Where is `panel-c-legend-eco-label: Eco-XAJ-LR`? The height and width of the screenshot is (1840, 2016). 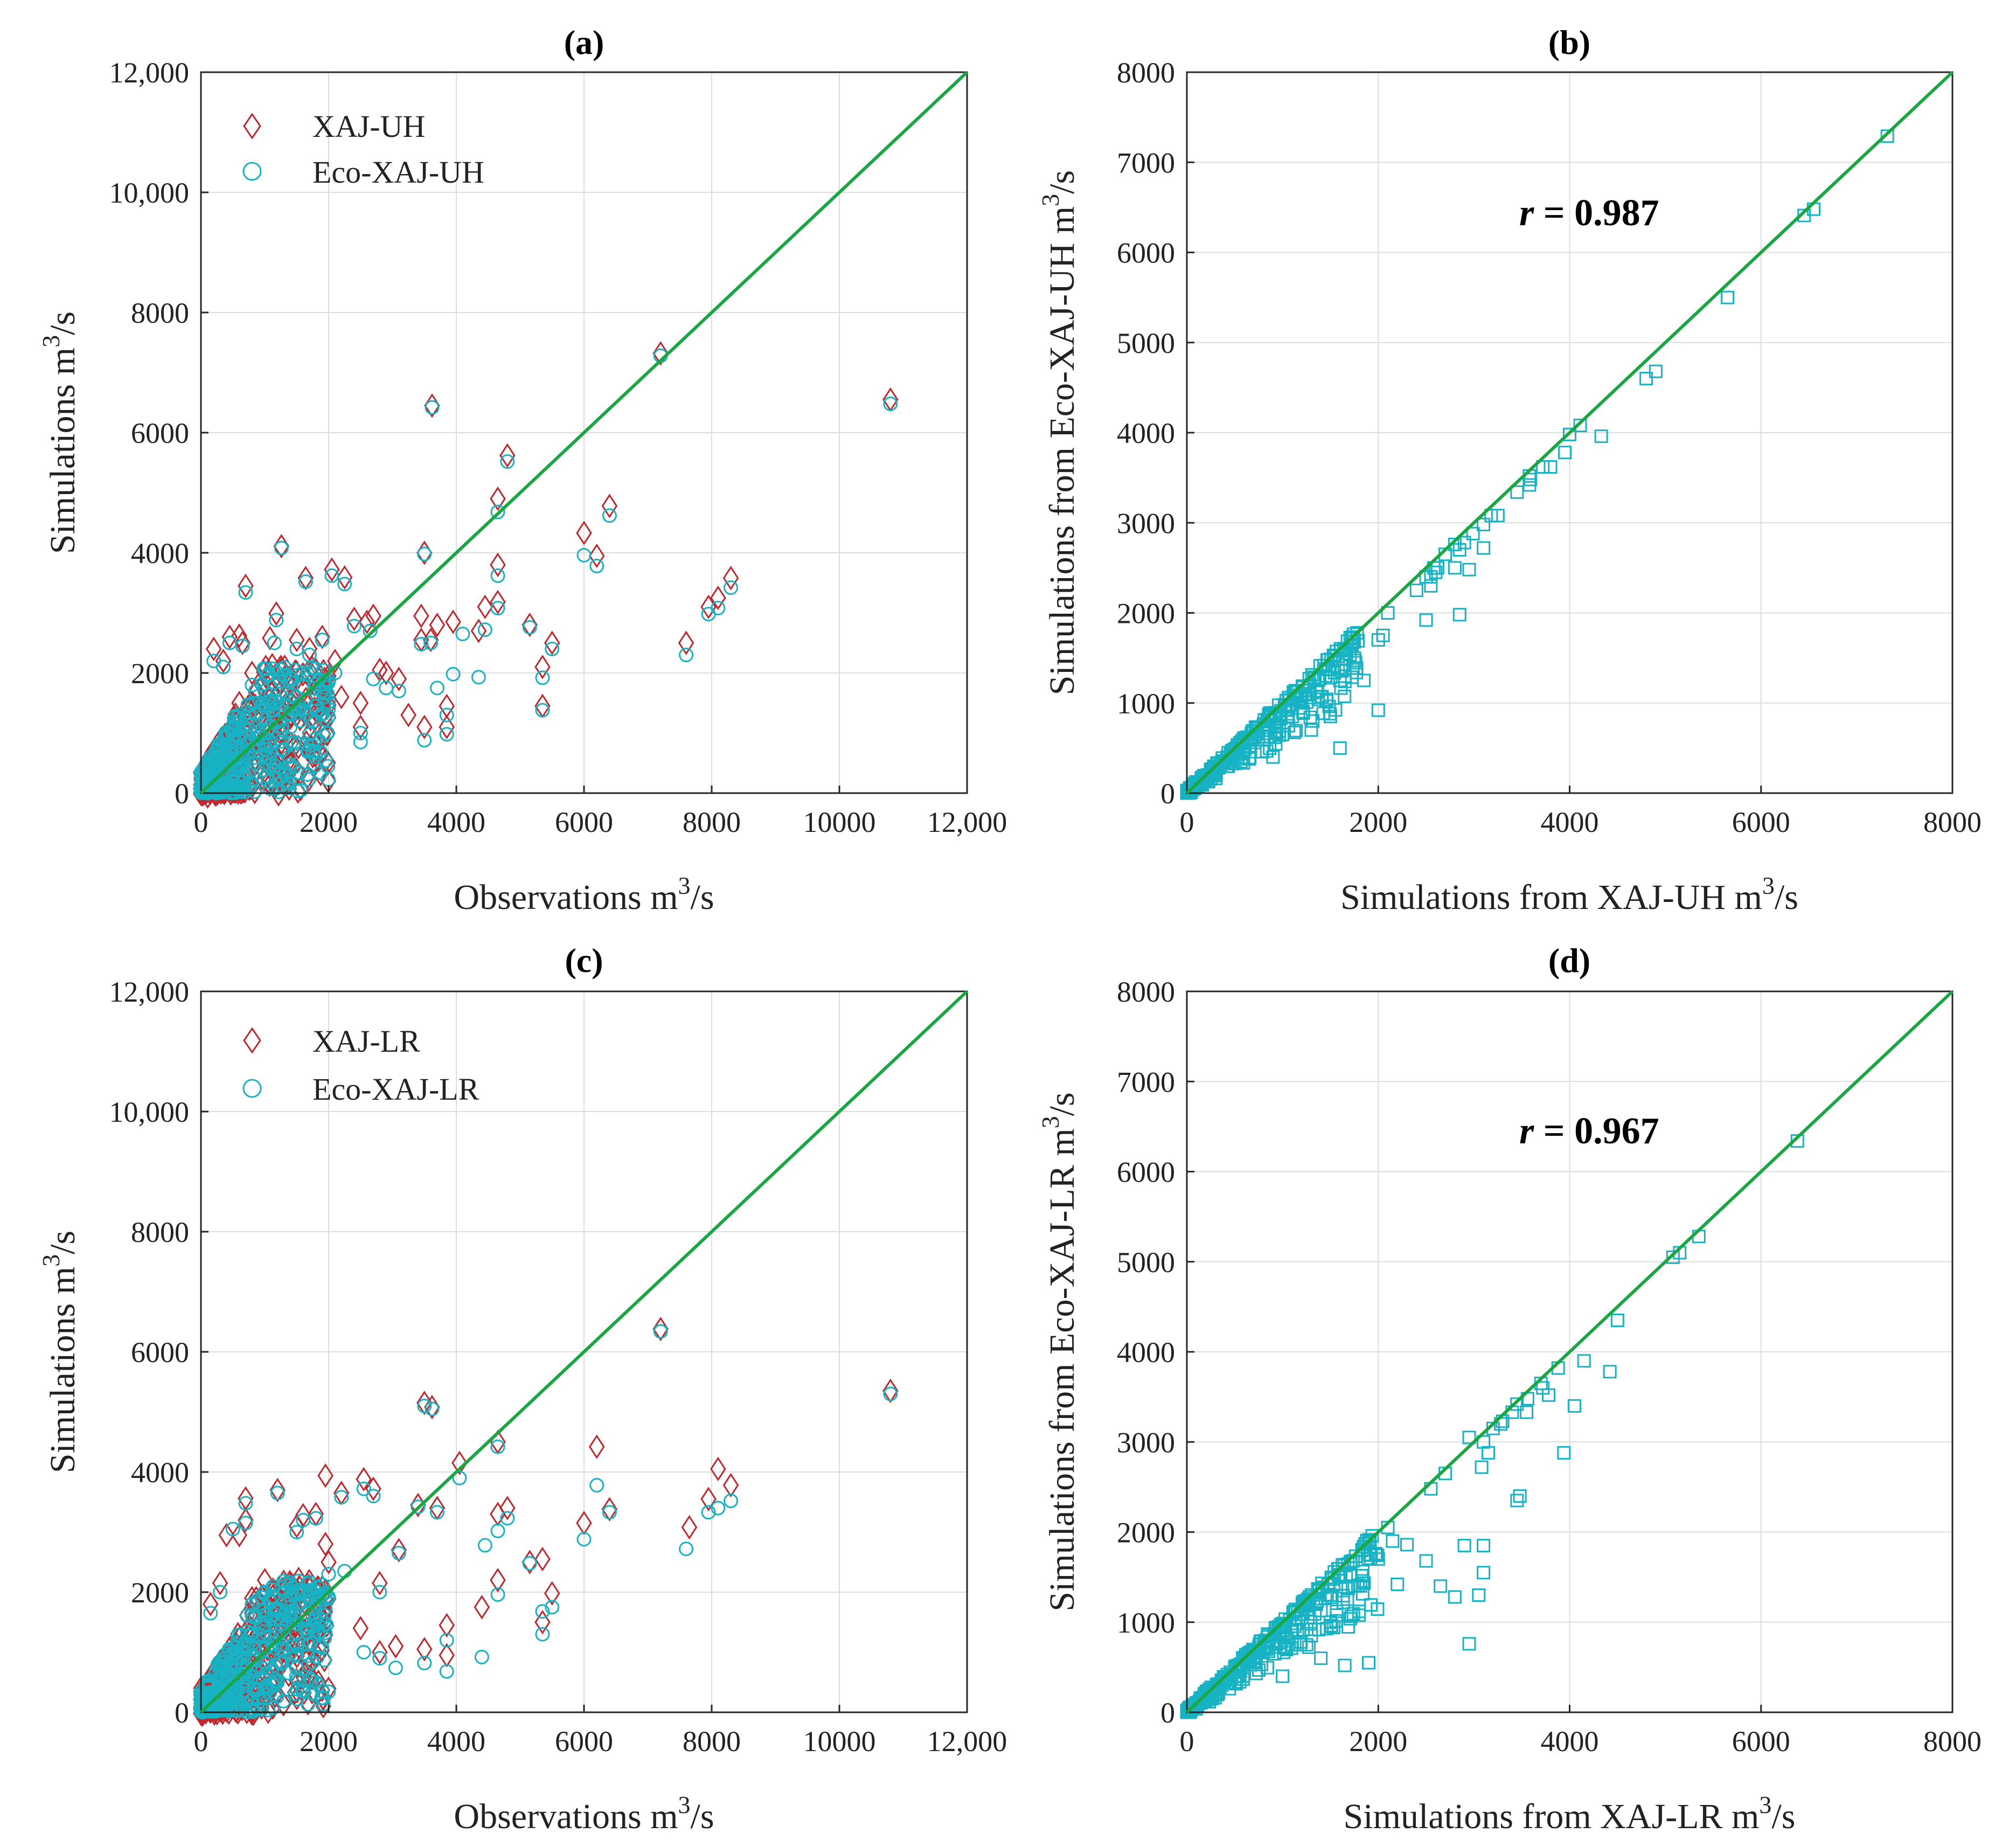
panel-c-legend-eco-label: Eco-XAJ-LR is located at coordinates (395, 1089).